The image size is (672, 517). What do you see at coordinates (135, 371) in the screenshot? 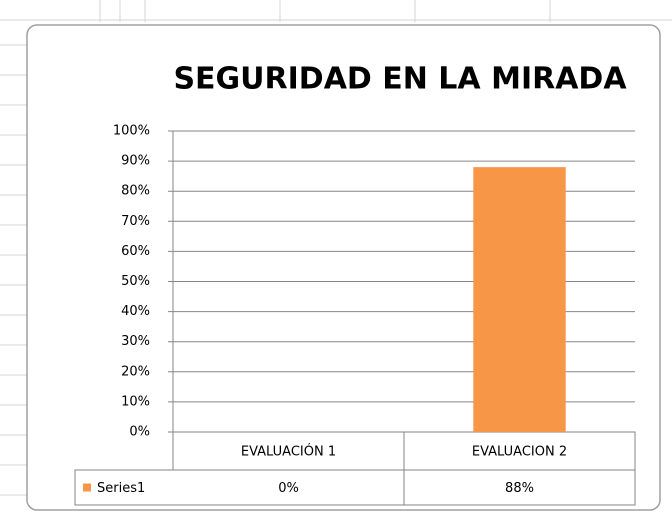
I see `y-tick-label: 20%` at bounding box center [135, 371].